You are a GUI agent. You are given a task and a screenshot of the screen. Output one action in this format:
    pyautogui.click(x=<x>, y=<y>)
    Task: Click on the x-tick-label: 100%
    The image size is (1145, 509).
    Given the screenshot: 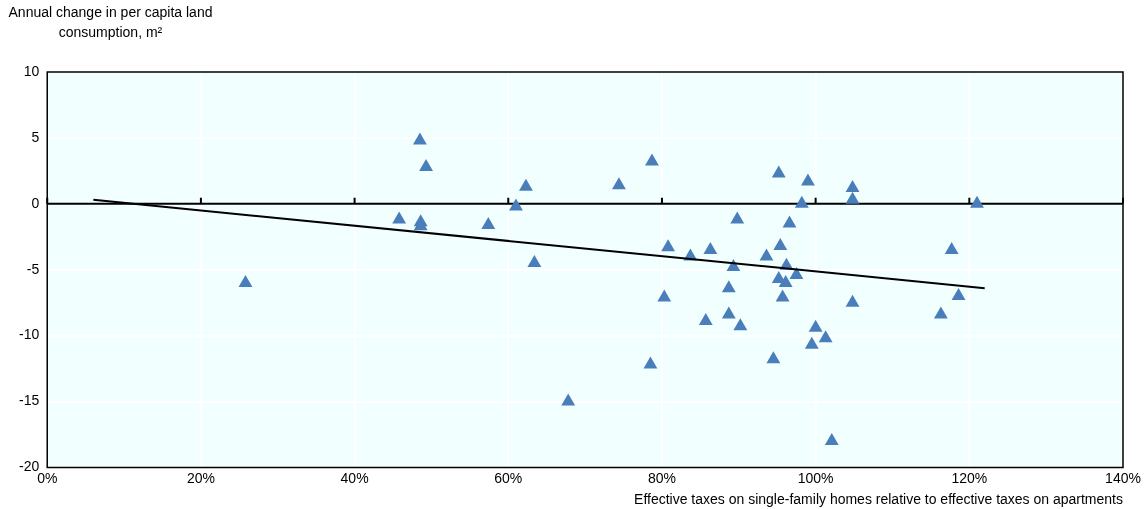 What is the action you would take?
    pyautogui.click(x=815, y=477)
    